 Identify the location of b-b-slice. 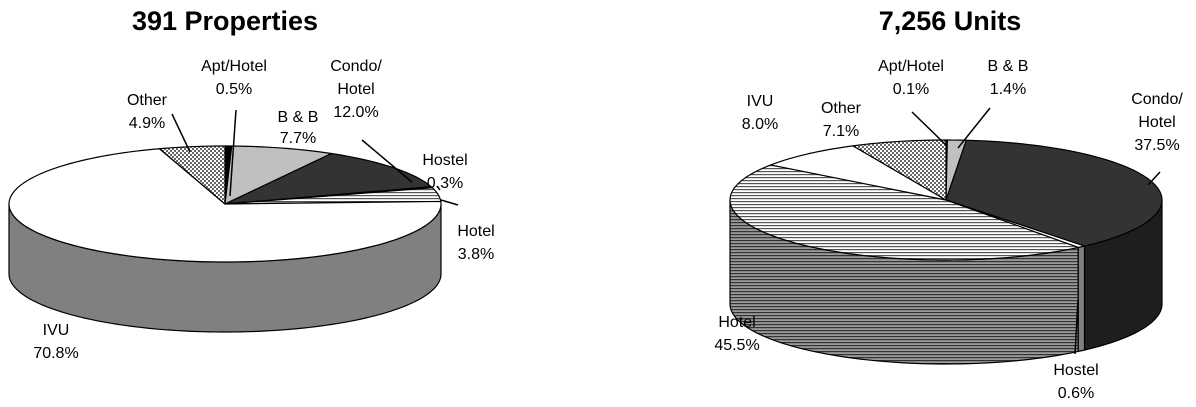
(278, 175).